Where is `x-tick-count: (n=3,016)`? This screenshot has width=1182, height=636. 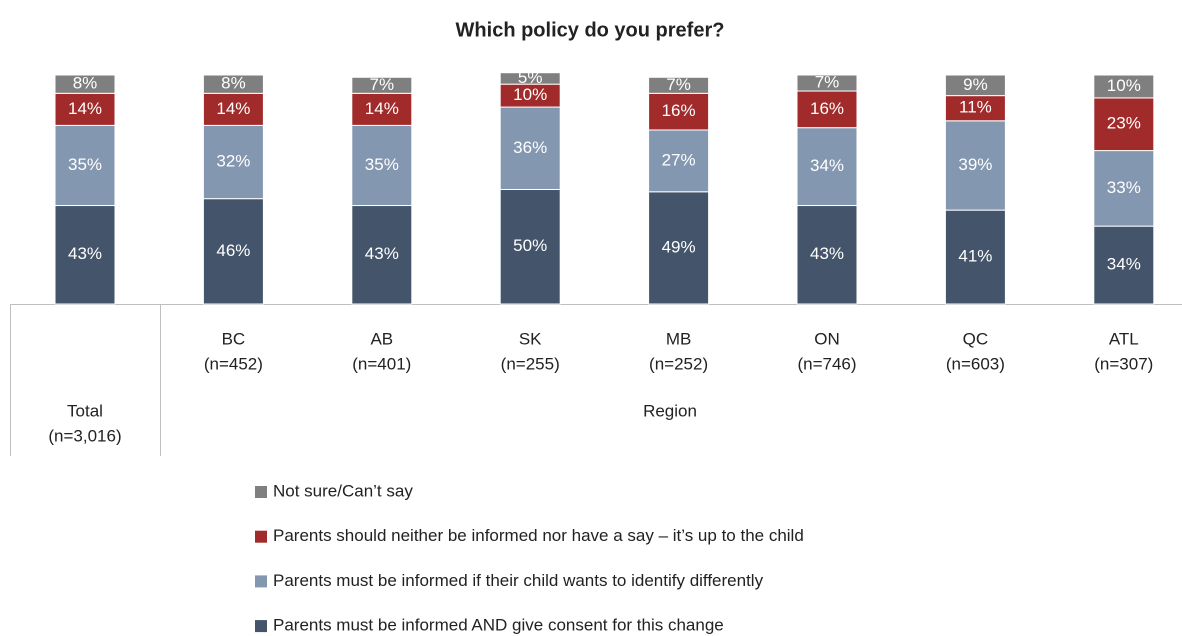 x-tick-count: (n=3,016) is located at coordinates (84, 435).